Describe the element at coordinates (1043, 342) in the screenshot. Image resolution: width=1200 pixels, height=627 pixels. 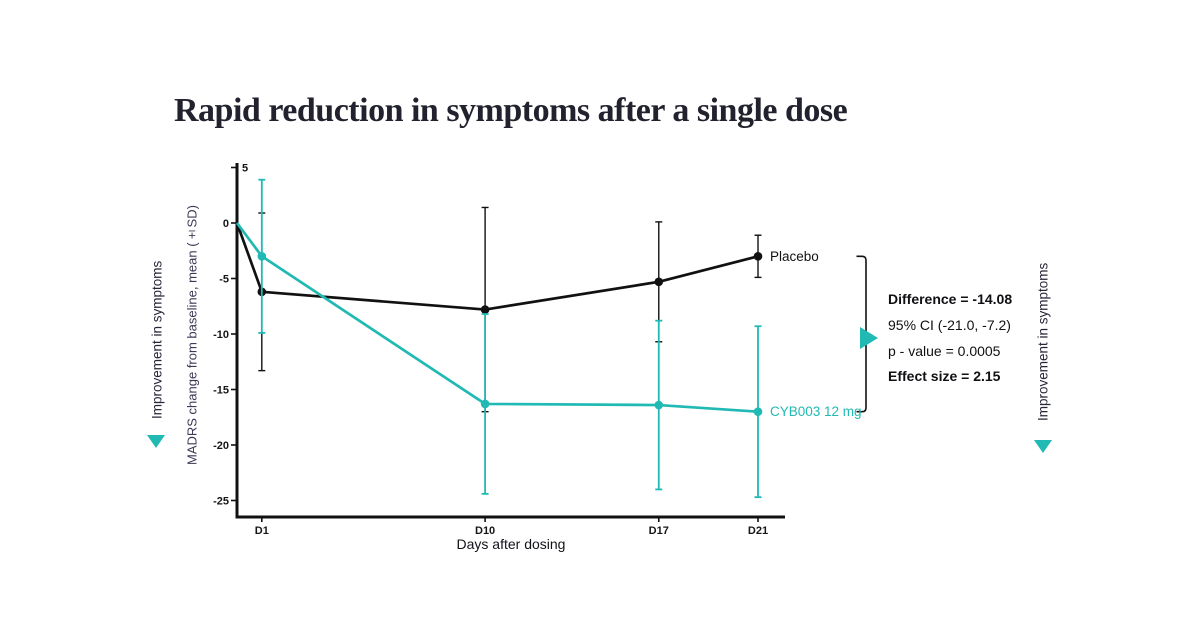
I see `improvement-label-right: Improvement in symptoms` at that location.